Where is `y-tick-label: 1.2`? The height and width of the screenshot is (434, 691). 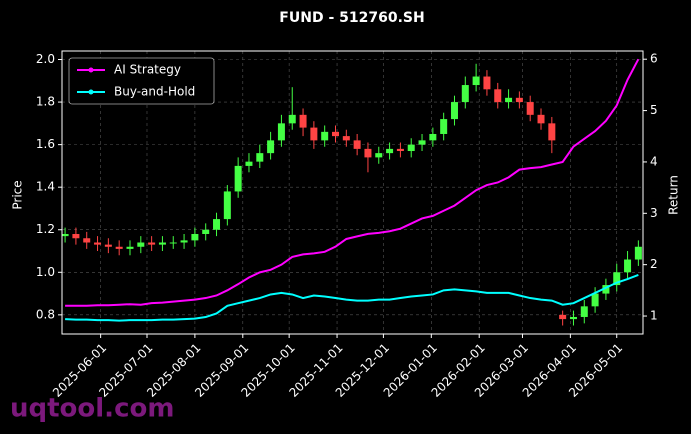
y-tick-label: 1.2 is located at coordinates (45, 229).